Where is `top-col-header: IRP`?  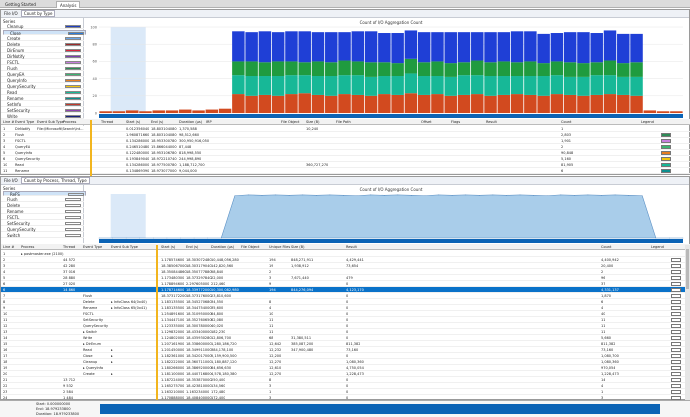 top-col-header: IRP is located at coordinates (209, 122).